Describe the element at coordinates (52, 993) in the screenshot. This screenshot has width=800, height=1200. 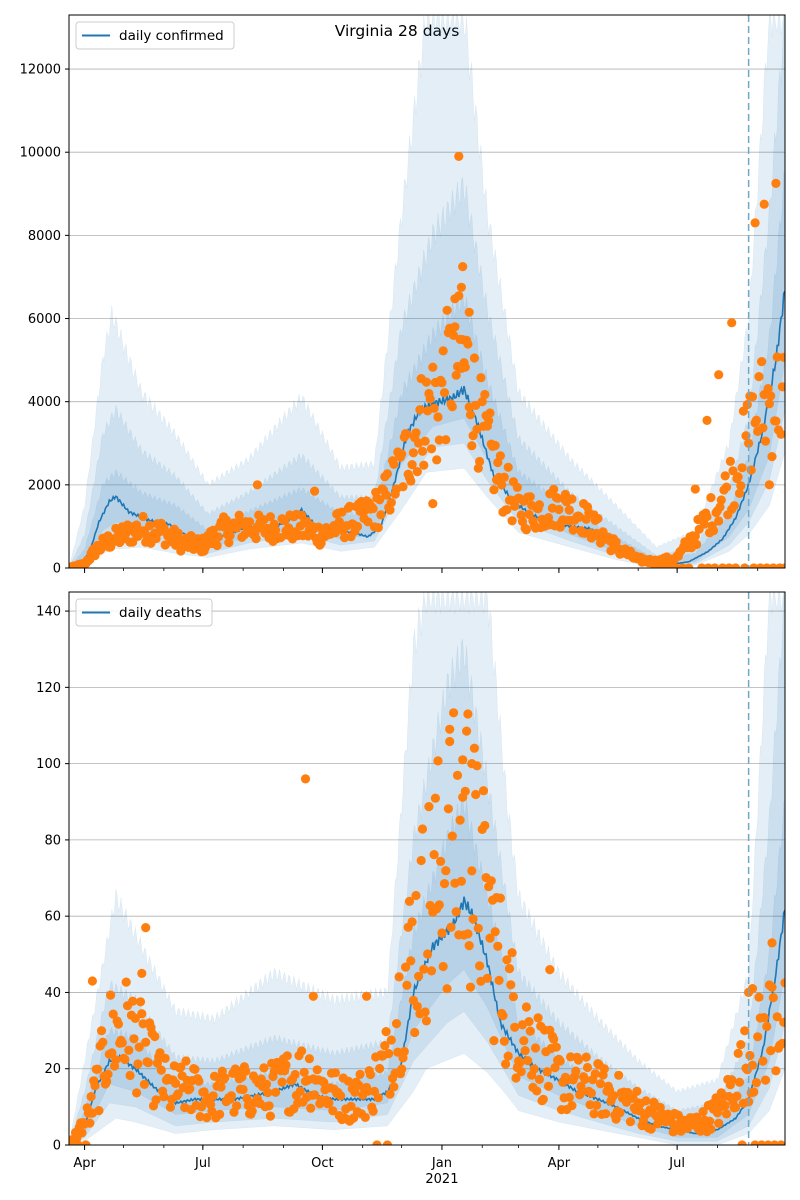
I see `y-tick-label: 40` at that location.